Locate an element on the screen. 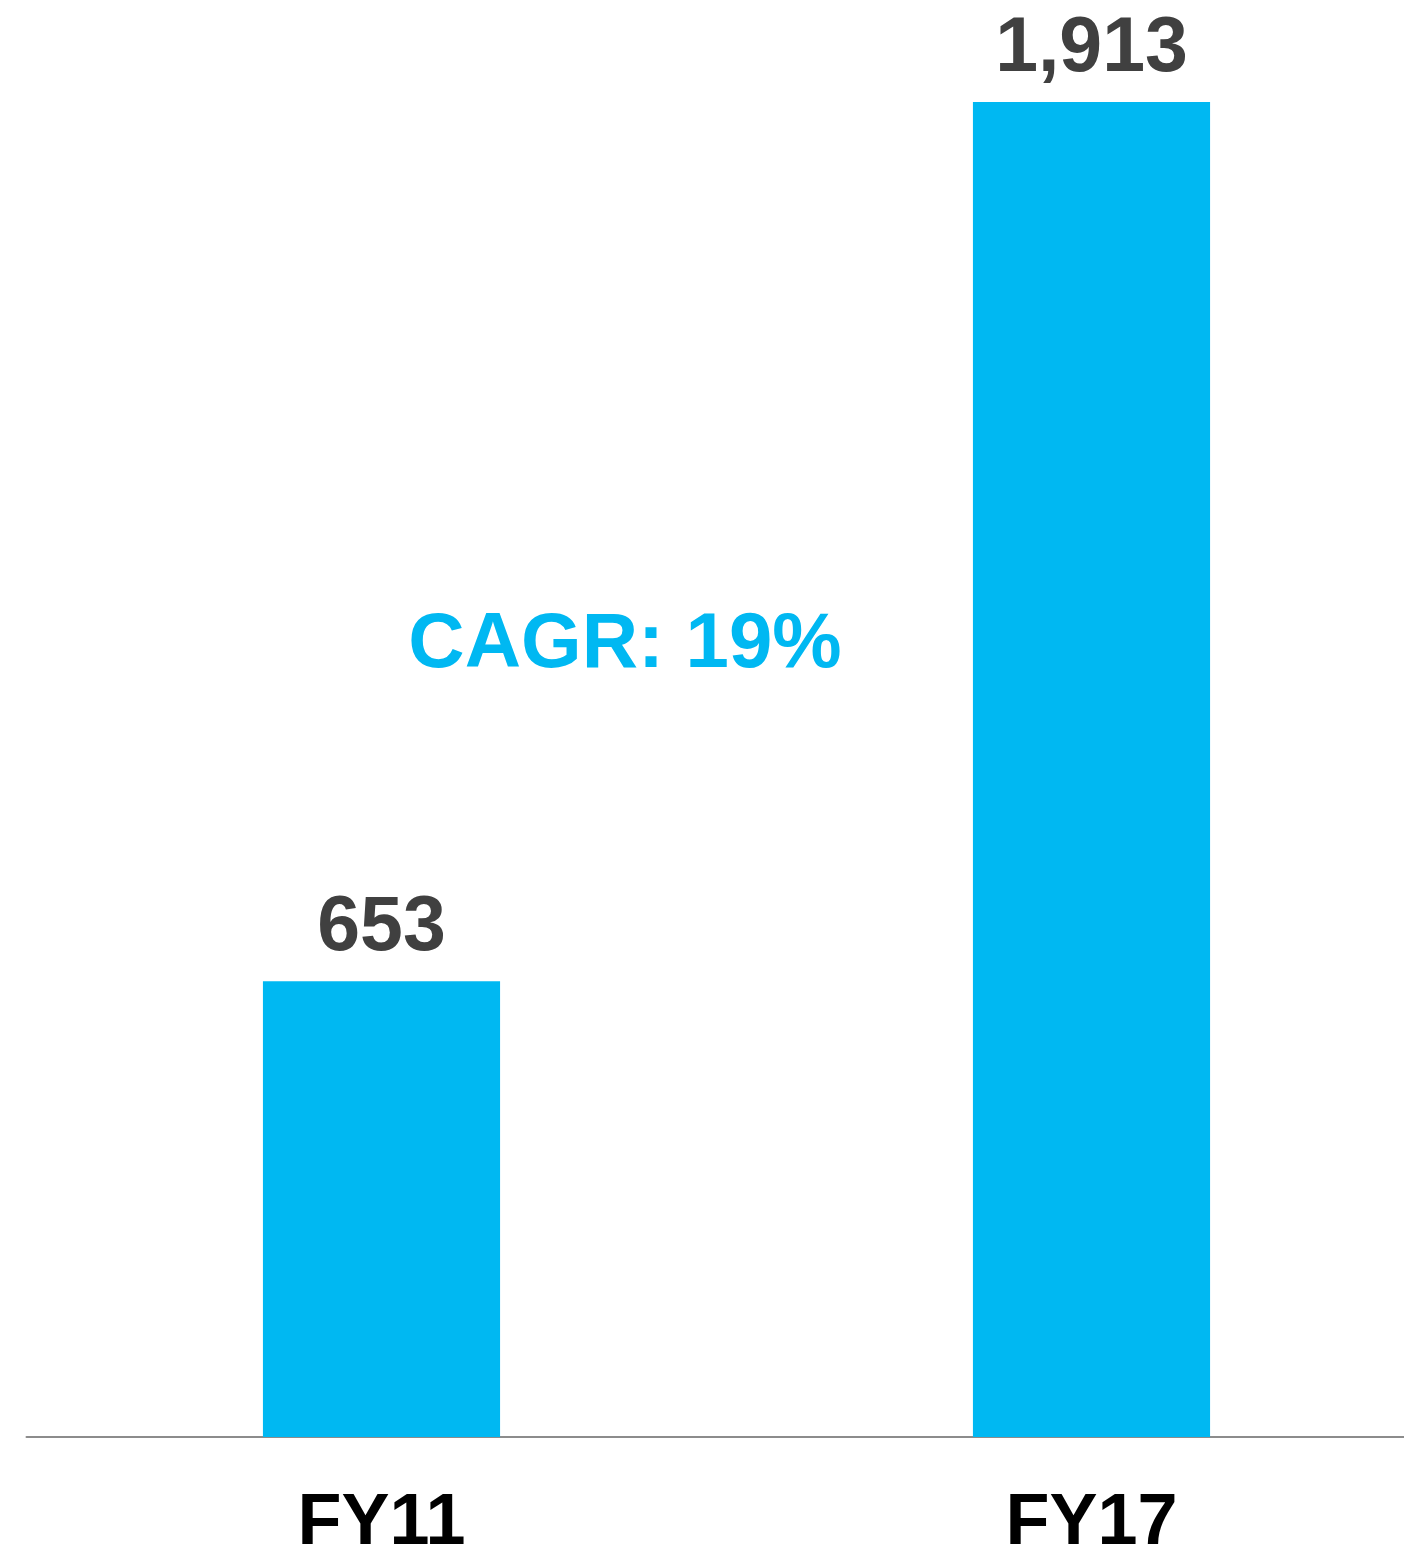 The width and height of the screenshot is (1404, 1563). data-label: 1,913 is located at coordinates (1091, 43).